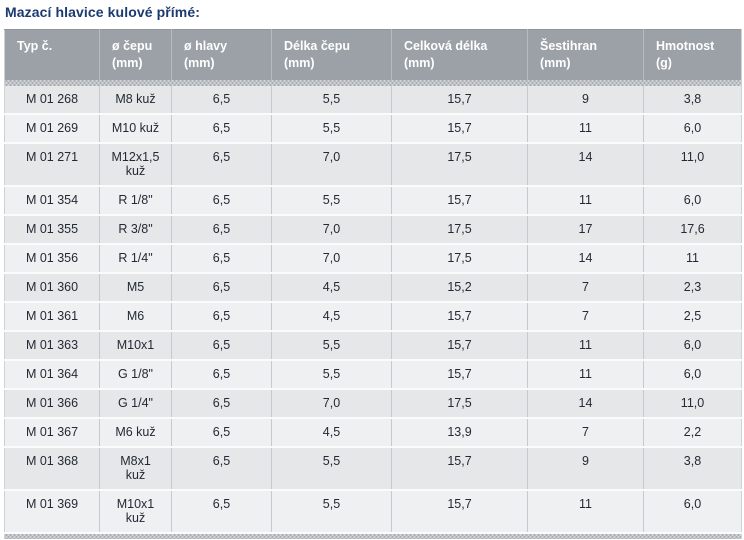 The height and width of the screenshot is (540, 744). Describe the element at coordinates (692, 433) in the screenshot. I see `cell-hmotnost: 2,2` at that location.